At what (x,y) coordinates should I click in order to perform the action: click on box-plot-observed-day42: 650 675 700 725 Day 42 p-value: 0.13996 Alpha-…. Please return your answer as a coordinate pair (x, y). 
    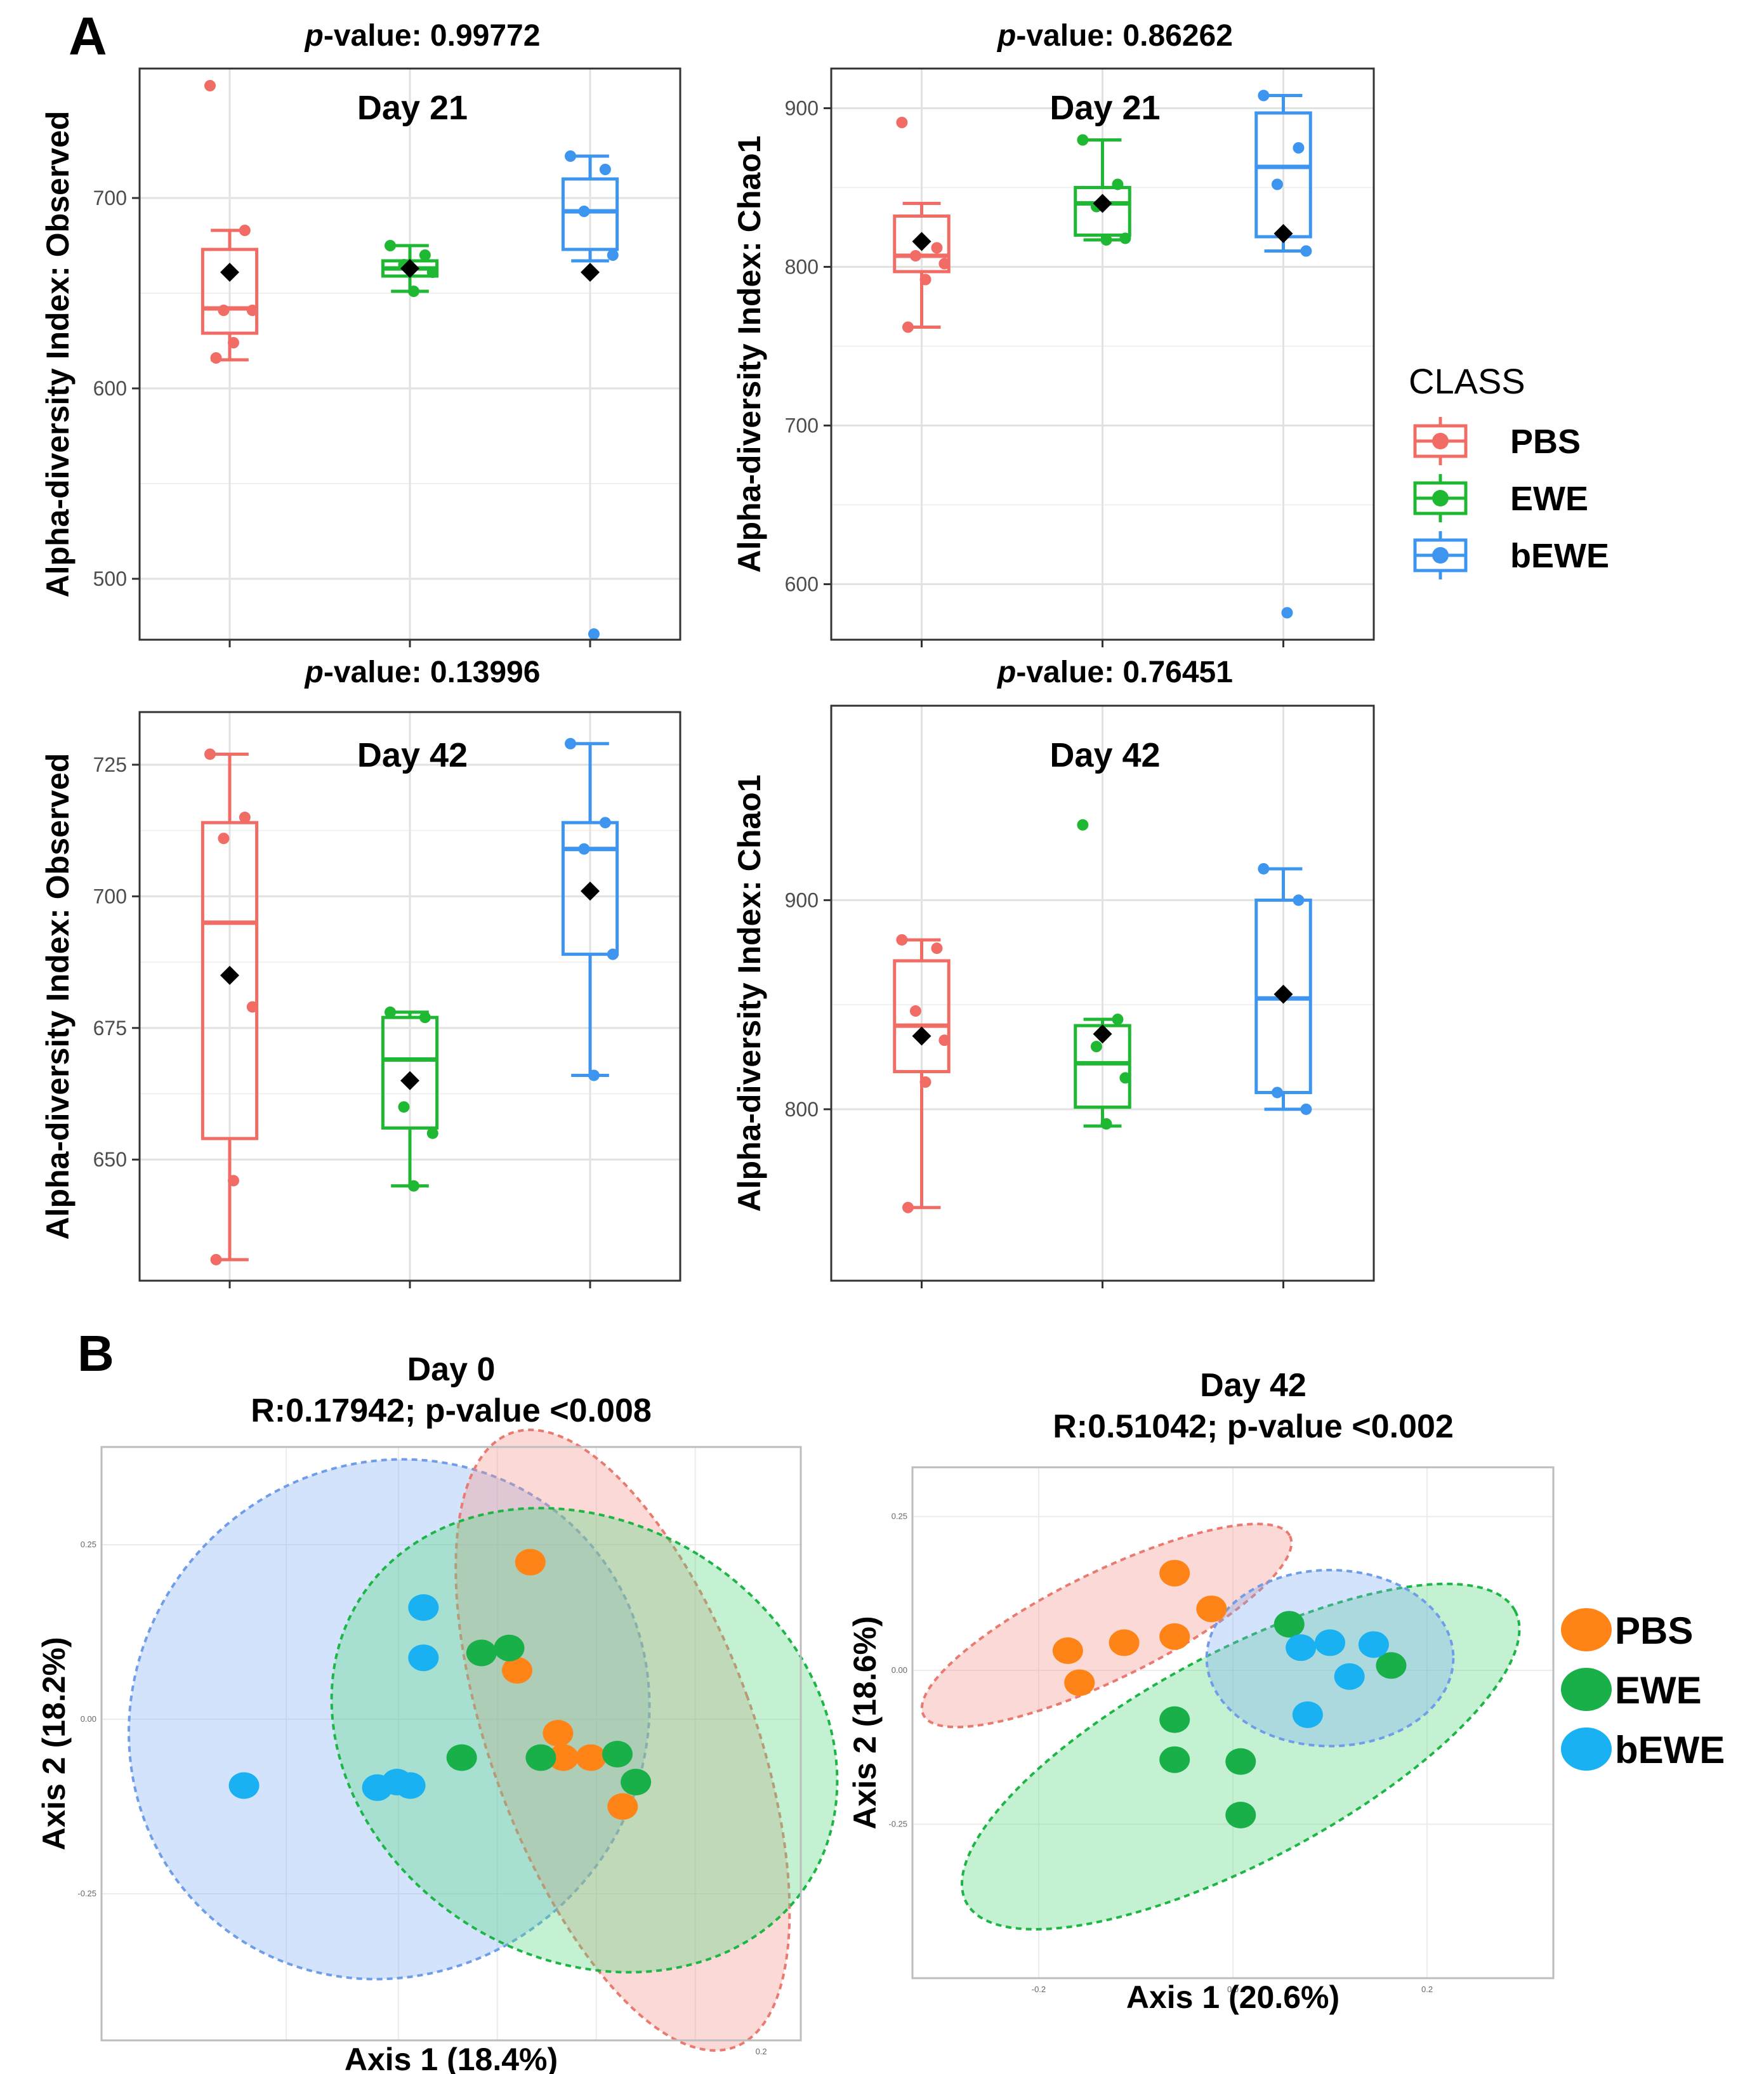
    Looking at the image, I should click on (360, 972).